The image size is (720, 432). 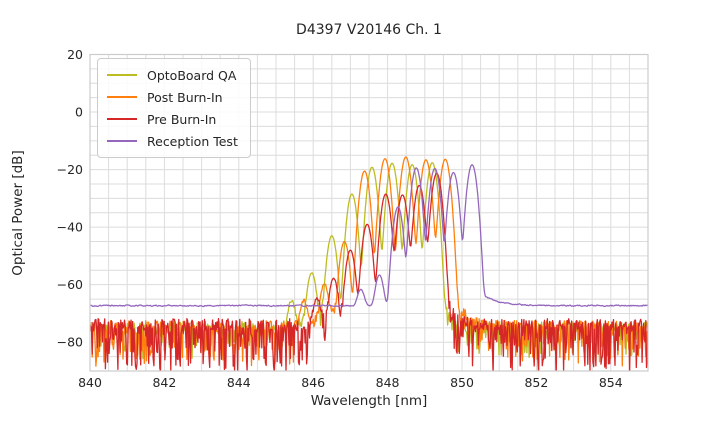 What do you see at coordinates (192, 75) in the screenshot?
I see `legend-label: OptoBoard QA` at bounding box center [192, 75].